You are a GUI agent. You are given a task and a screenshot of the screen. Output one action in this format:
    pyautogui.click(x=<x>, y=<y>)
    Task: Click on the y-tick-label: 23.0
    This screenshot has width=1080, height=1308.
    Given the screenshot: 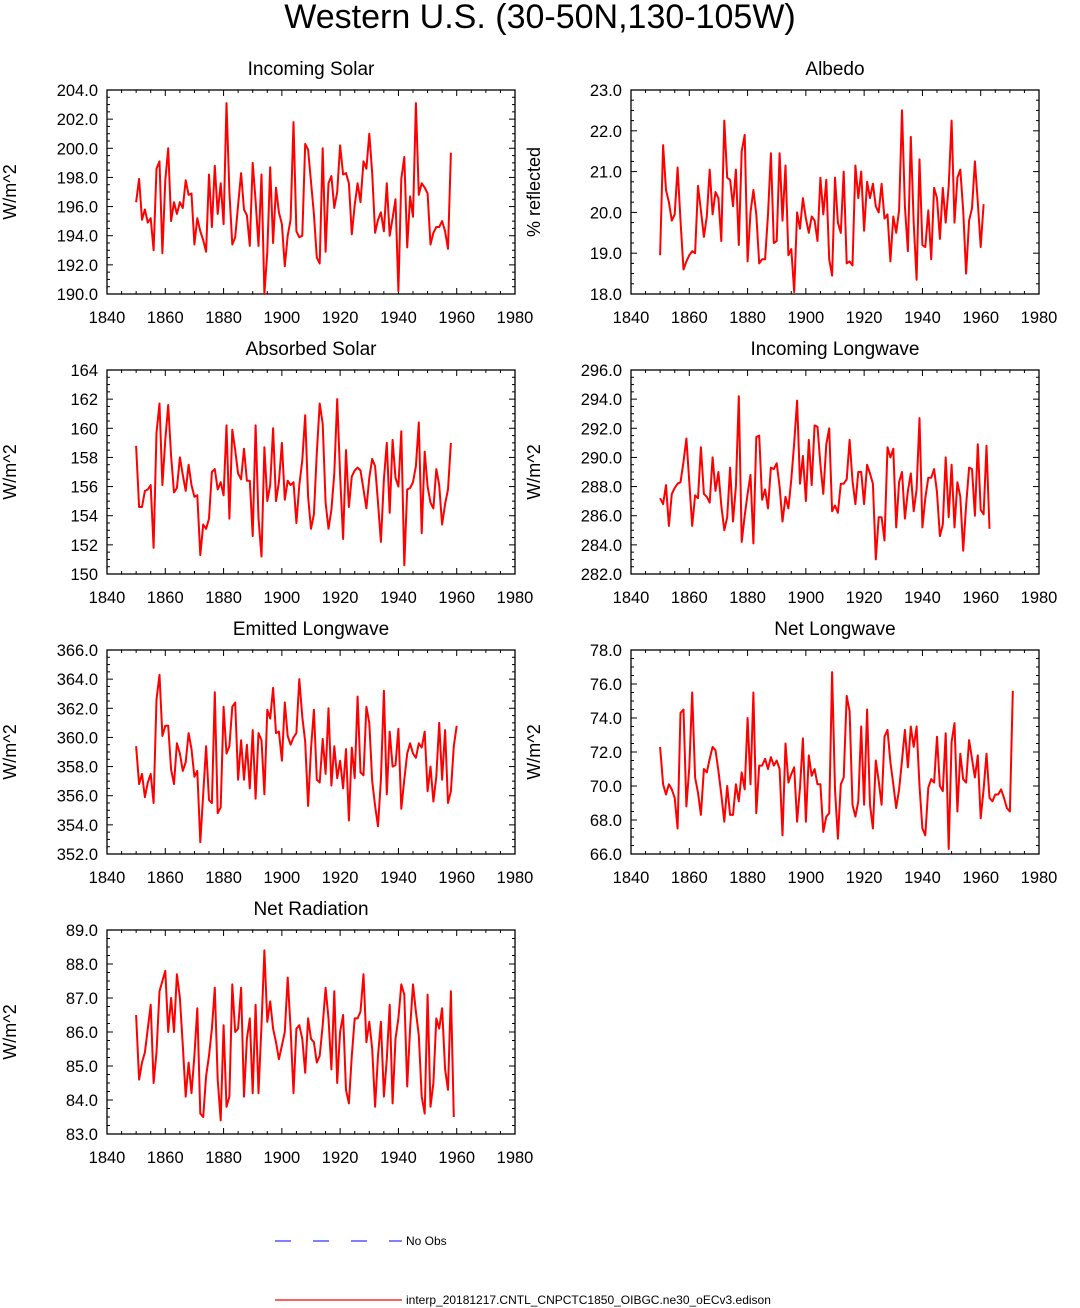 What is the action you would take?
    pyautogui.click(x=606, y=91)
    